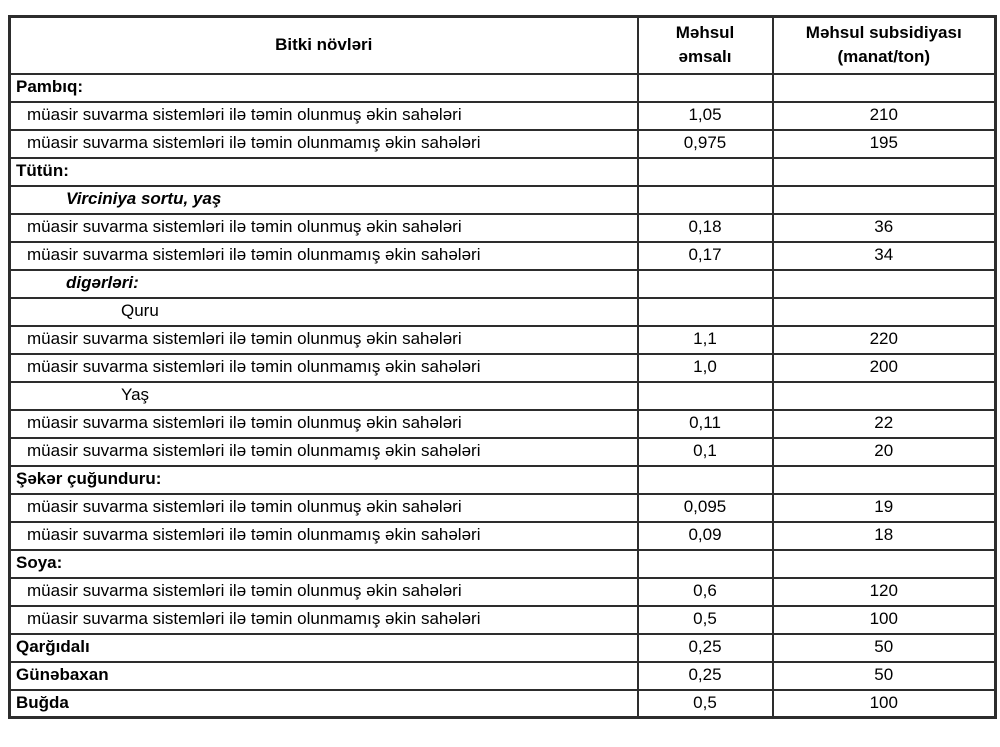 The image size is (1000, 747). I want to click on subsidy-value: 36, so click(884, 227).